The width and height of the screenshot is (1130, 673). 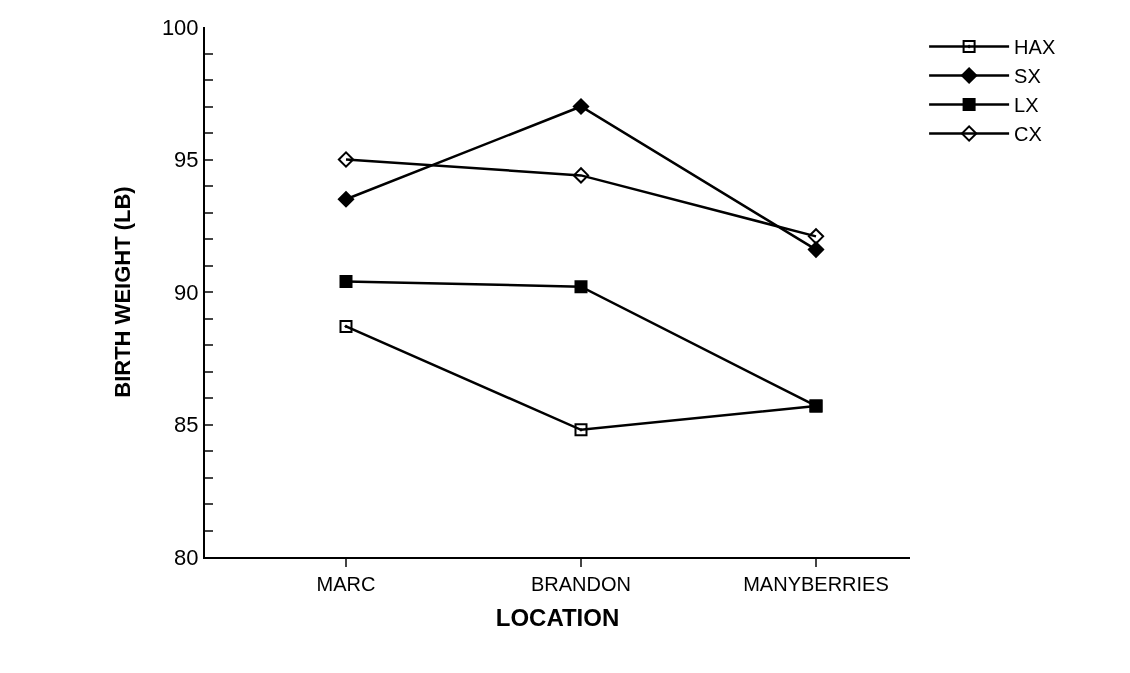 I want to click on legend-label: HAX, so click(x=1035, y=47).